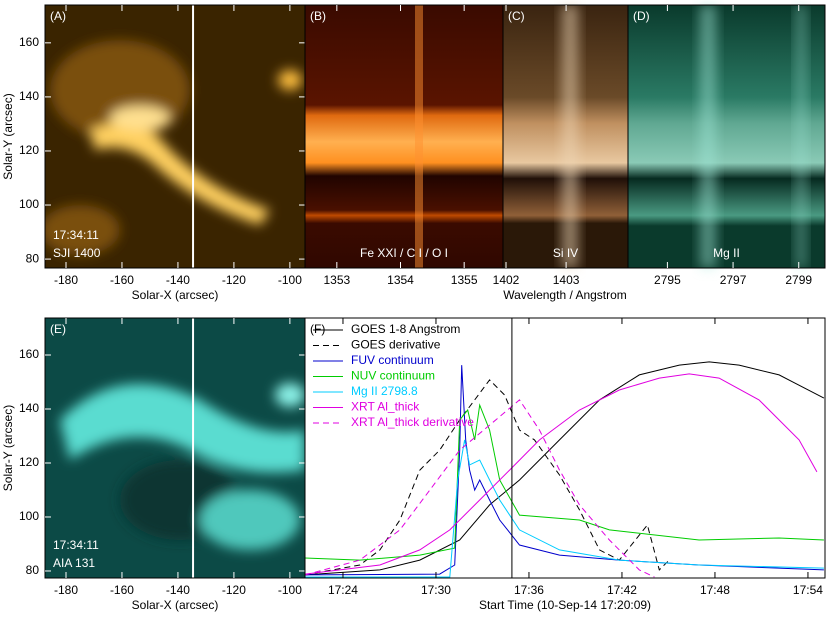  What do you see at coordinates (667, 280) in the screenshot?
I see `x-tick-label: 2795` at bounding box center [667, 280].